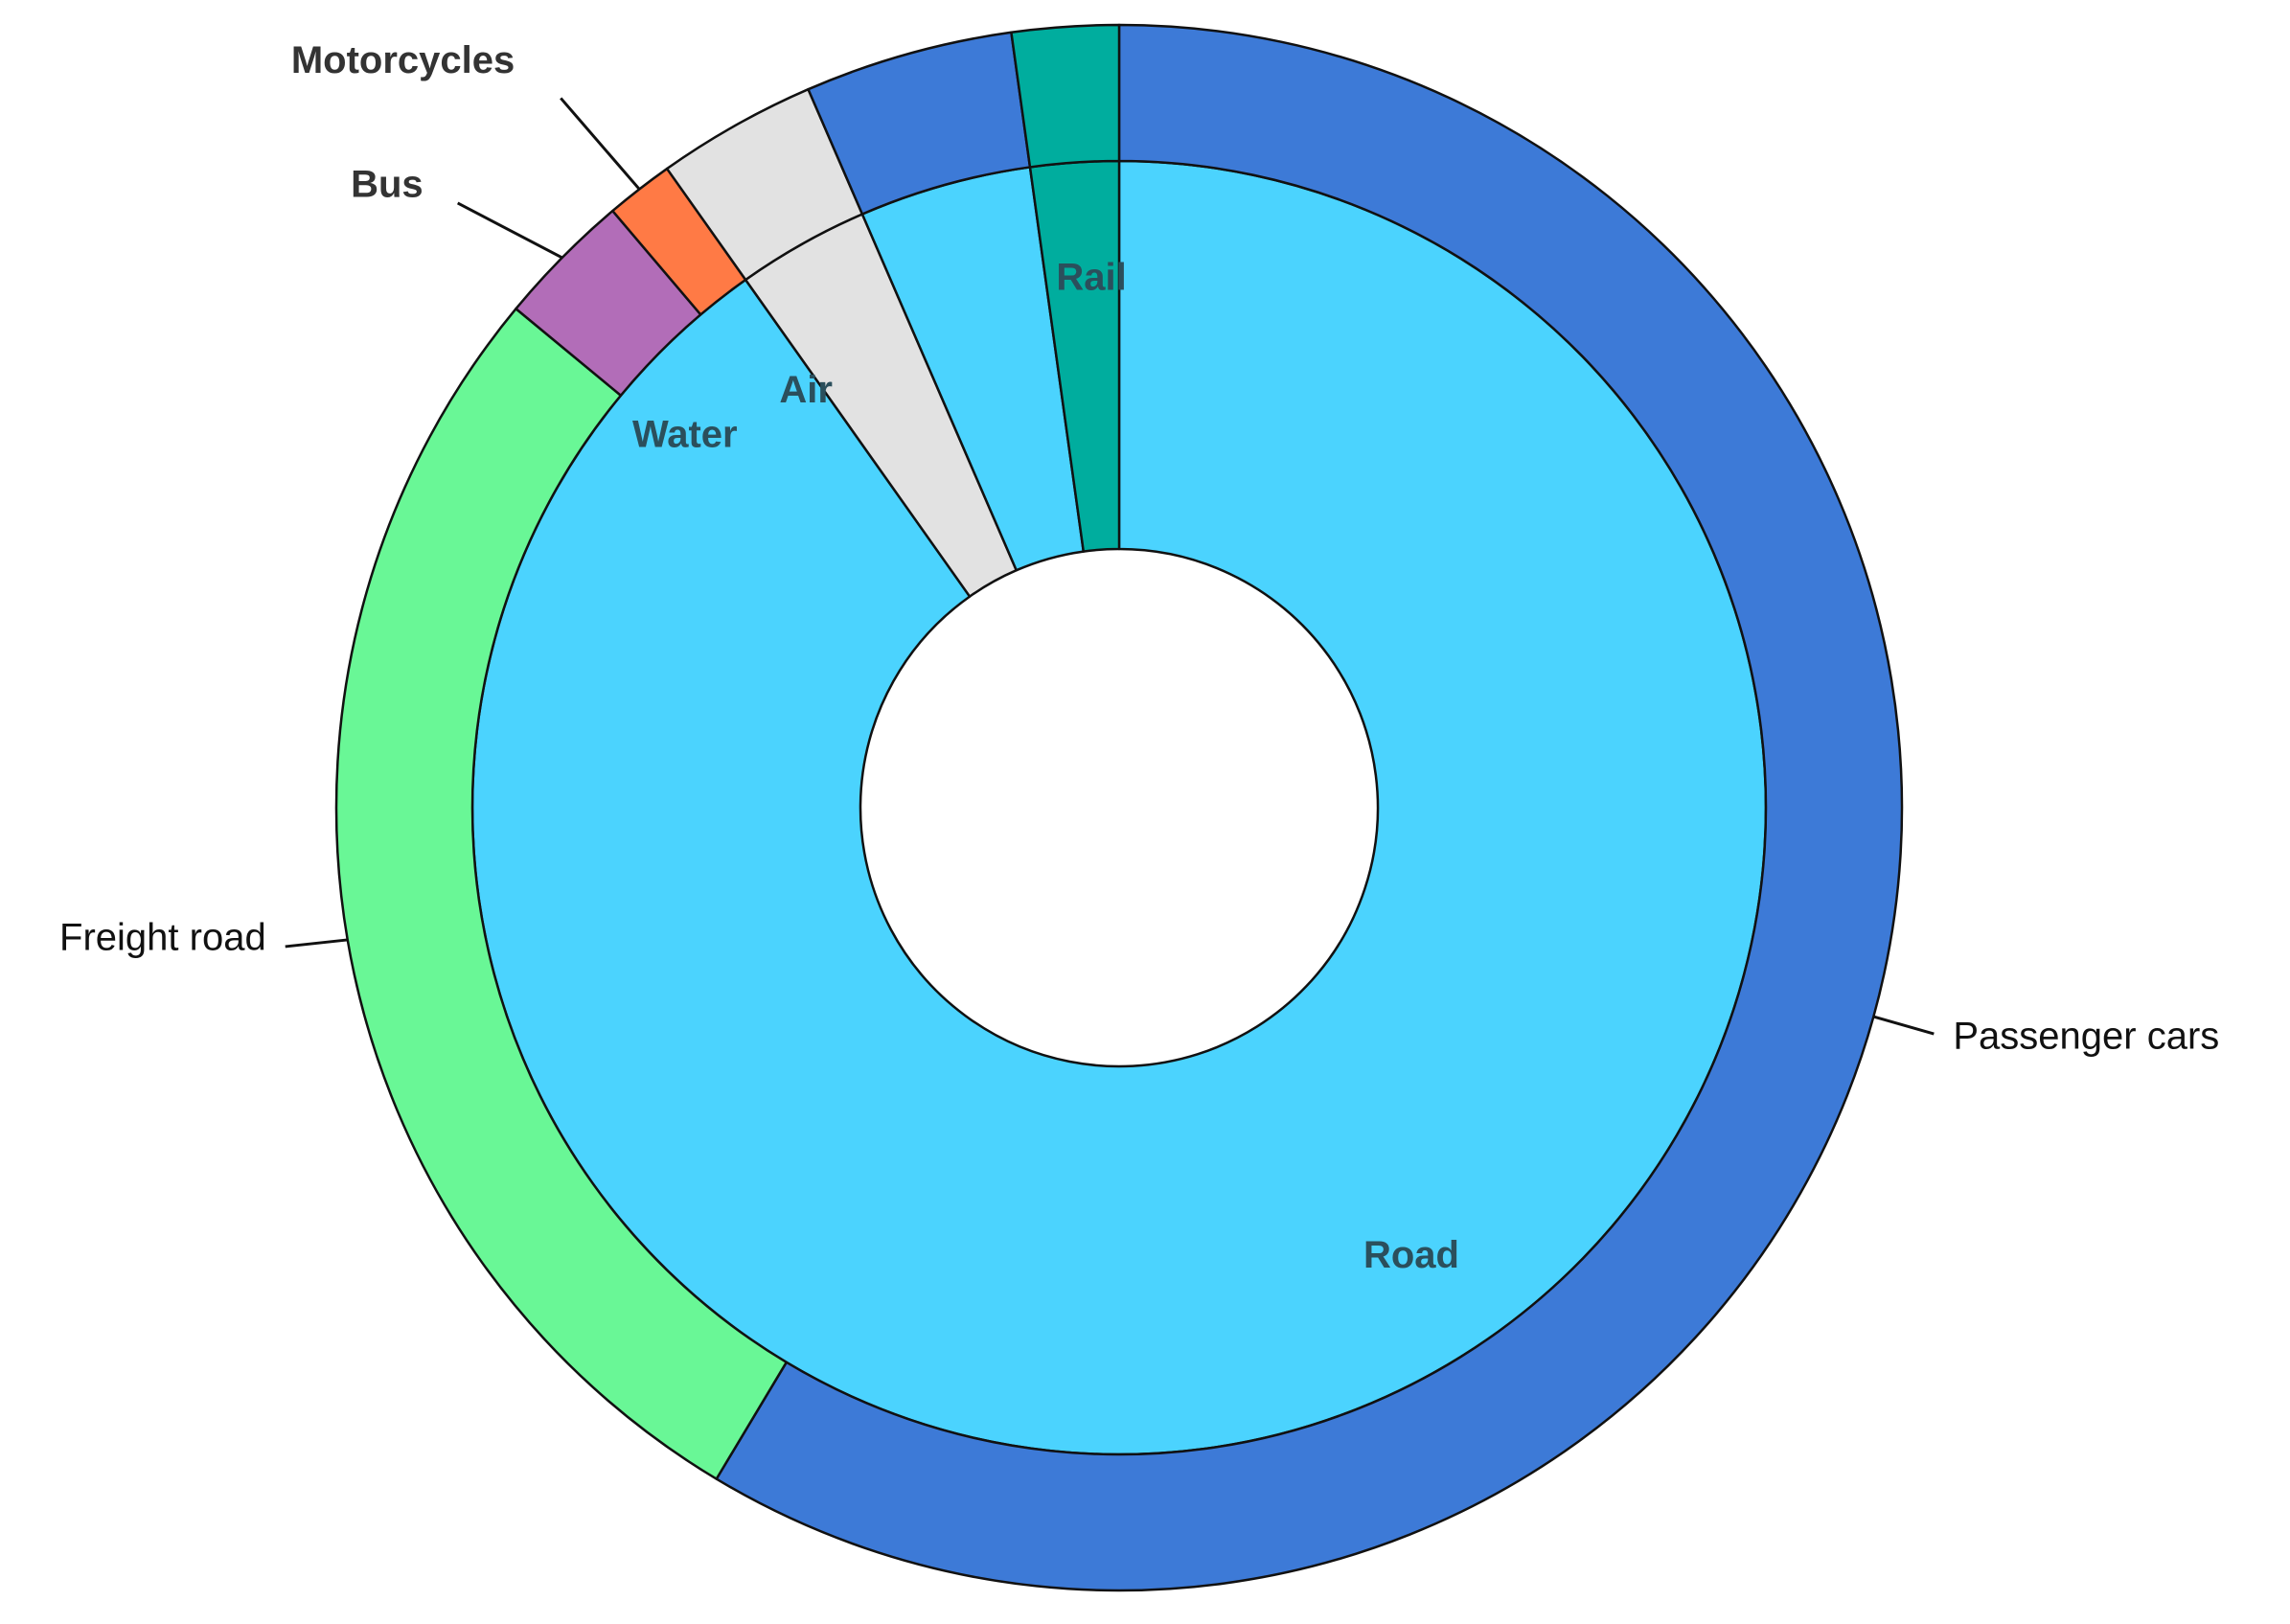 Image resolution: width=2290 pixels, height=1624 pixels. I want to click on label-inner-rail: Rail, so click(1091, 277).